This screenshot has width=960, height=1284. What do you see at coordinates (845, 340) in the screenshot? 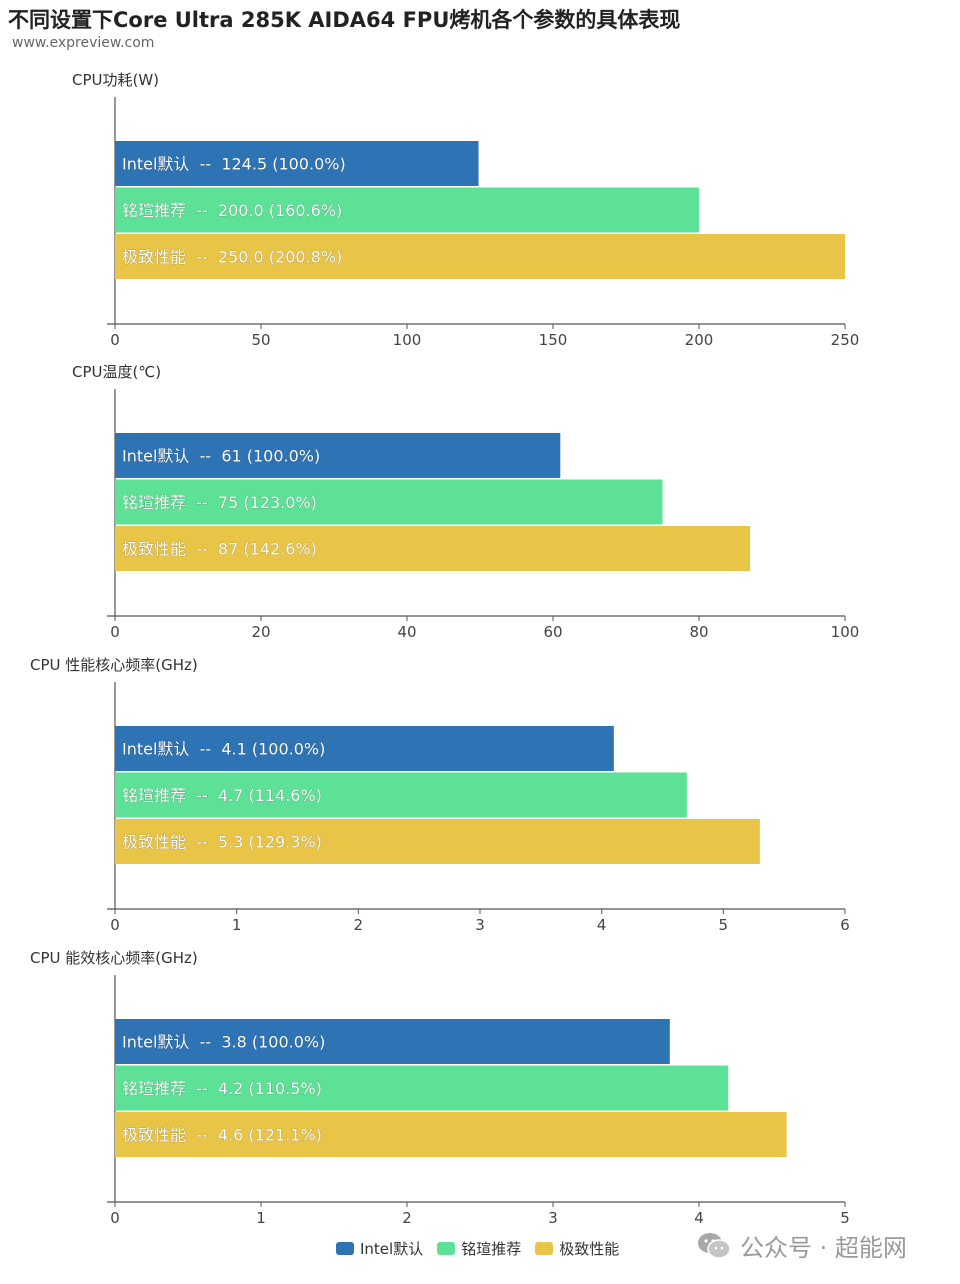
I see `chart-0-tick-label-5: 250` at bounding box center [845, 340].